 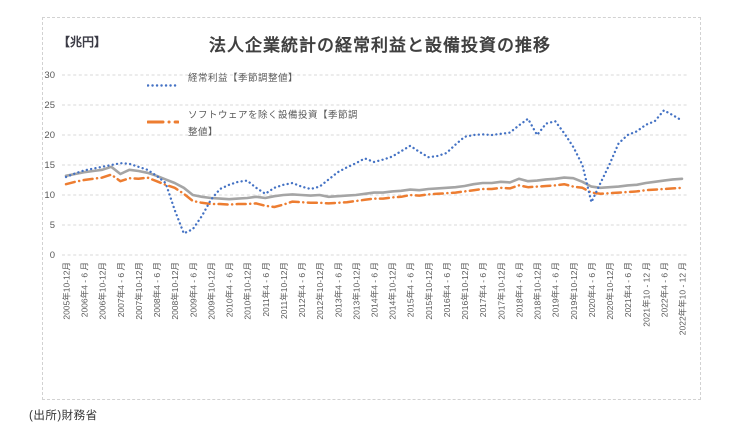 I want to click on x-tick-label: 2011年4 - 6 月, so click(x=266, y=289).